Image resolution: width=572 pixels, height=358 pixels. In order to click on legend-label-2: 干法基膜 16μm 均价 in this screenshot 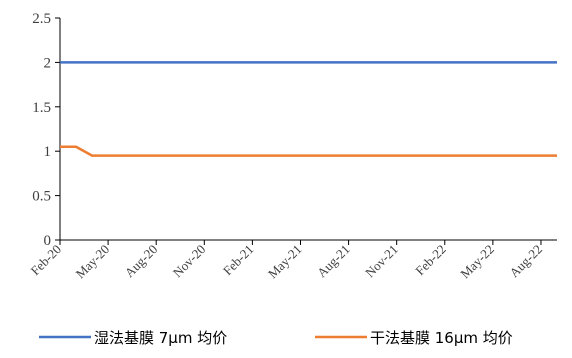, I will do `click(441, 338)`.